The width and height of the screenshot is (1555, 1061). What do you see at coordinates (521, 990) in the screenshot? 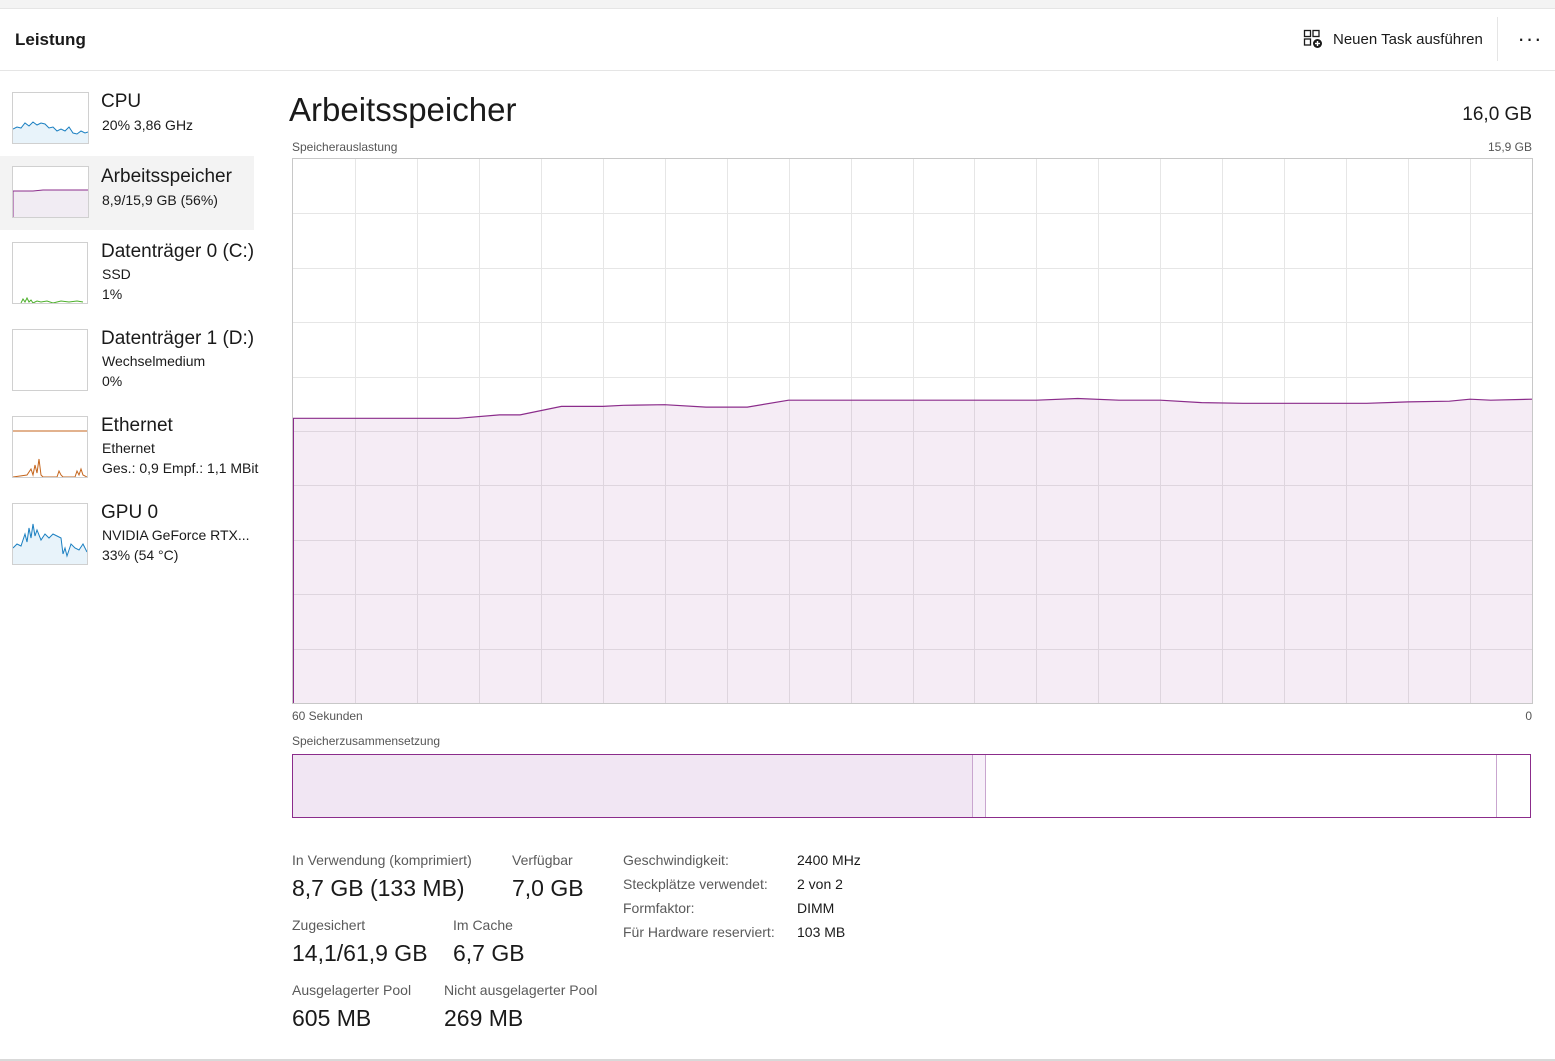
I see `nonpaged-pool-label: Nicht ausgelagerter Pool` at bounding box center [521, 990].